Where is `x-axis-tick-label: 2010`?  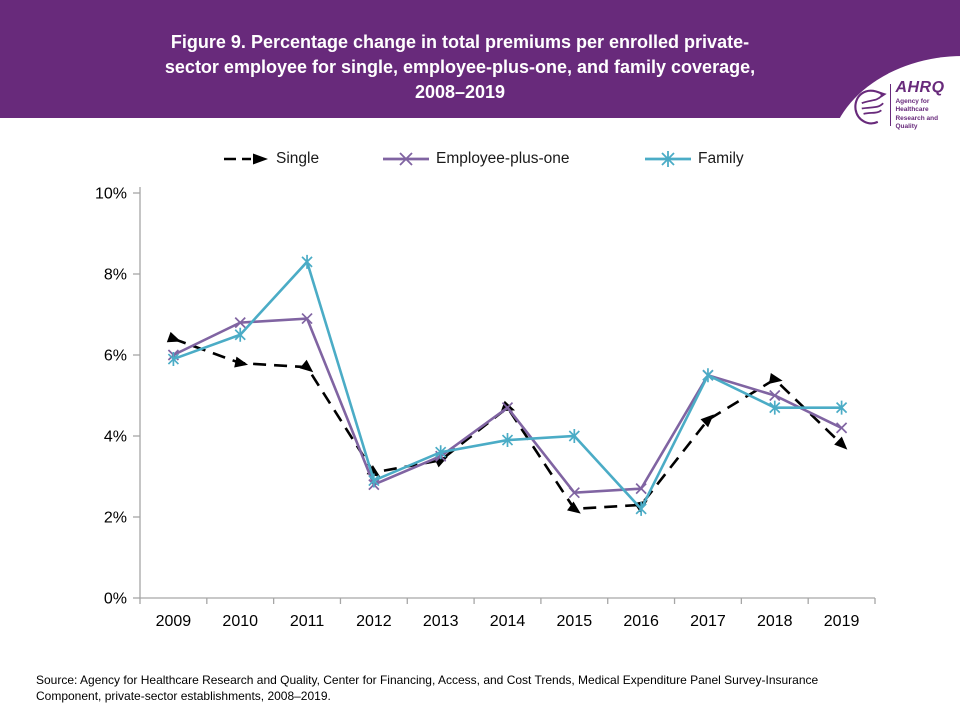
x-axis-tick-label: 2010 is located at coordinates (240, 621).